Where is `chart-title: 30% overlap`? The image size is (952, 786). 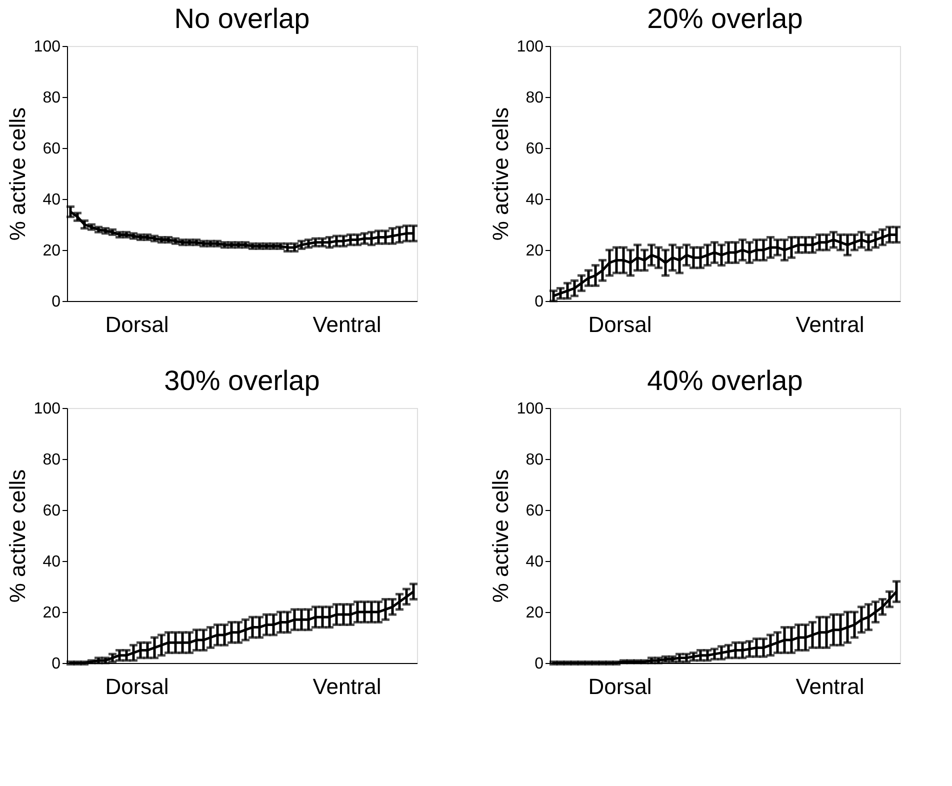 chart-title: 30% overlap is located at coordinates (242, 380).